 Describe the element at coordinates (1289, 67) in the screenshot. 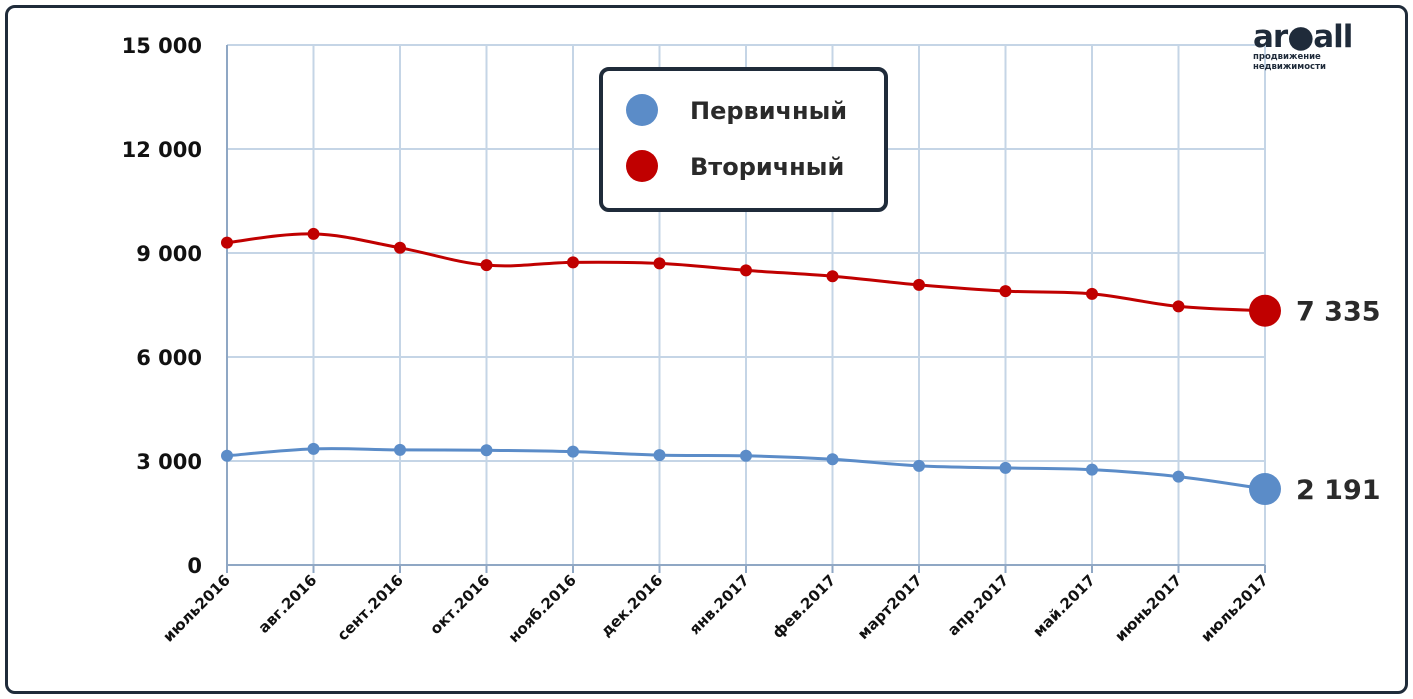

I see `logo-subtitle-line2: недвижимости` at that location.